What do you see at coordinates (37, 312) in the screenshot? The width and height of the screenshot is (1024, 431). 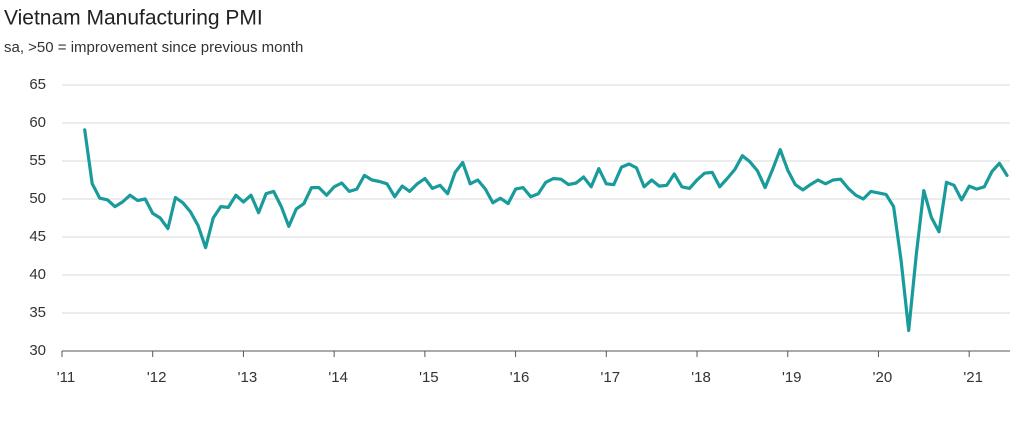 I see `y-tick-label: 35` at bounding box center [37, 312].